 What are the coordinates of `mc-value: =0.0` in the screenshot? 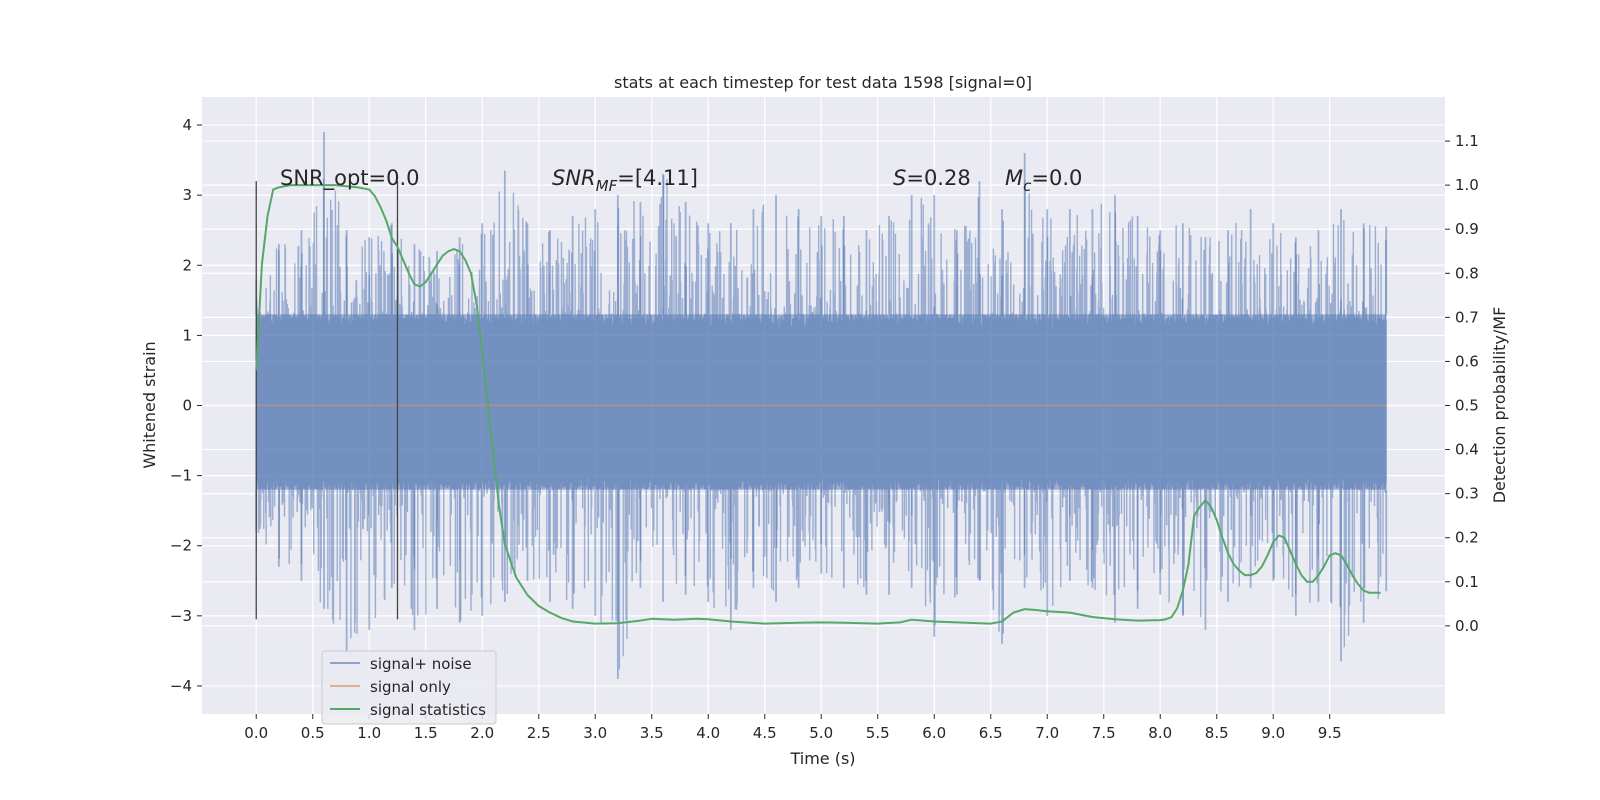 It's located at (1056, 178).